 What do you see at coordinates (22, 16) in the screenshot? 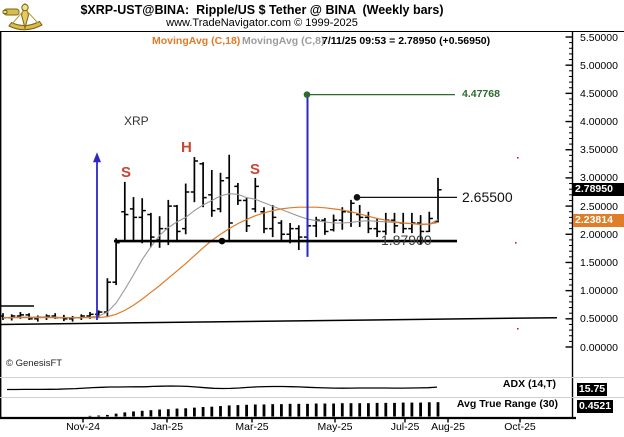
I see `genesisft-logo-icon` at bounding box center [22, 16].